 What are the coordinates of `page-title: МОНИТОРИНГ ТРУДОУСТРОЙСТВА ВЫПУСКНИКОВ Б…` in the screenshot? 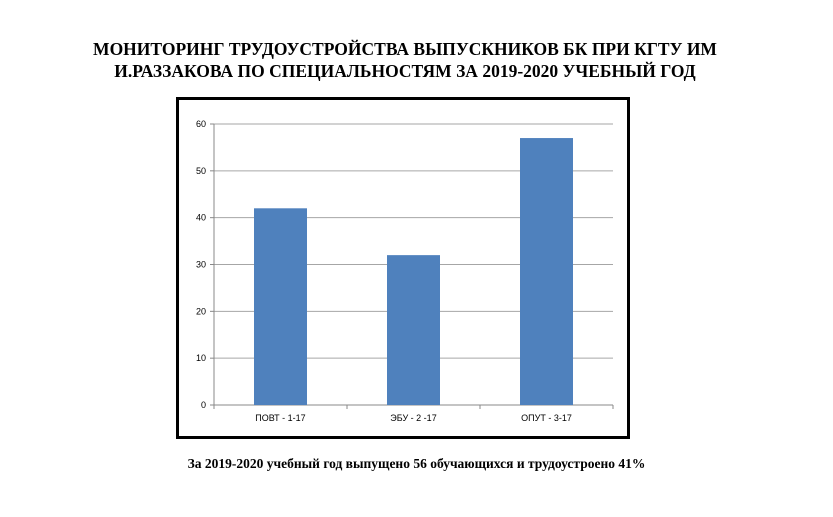 It's located at (405, 60).